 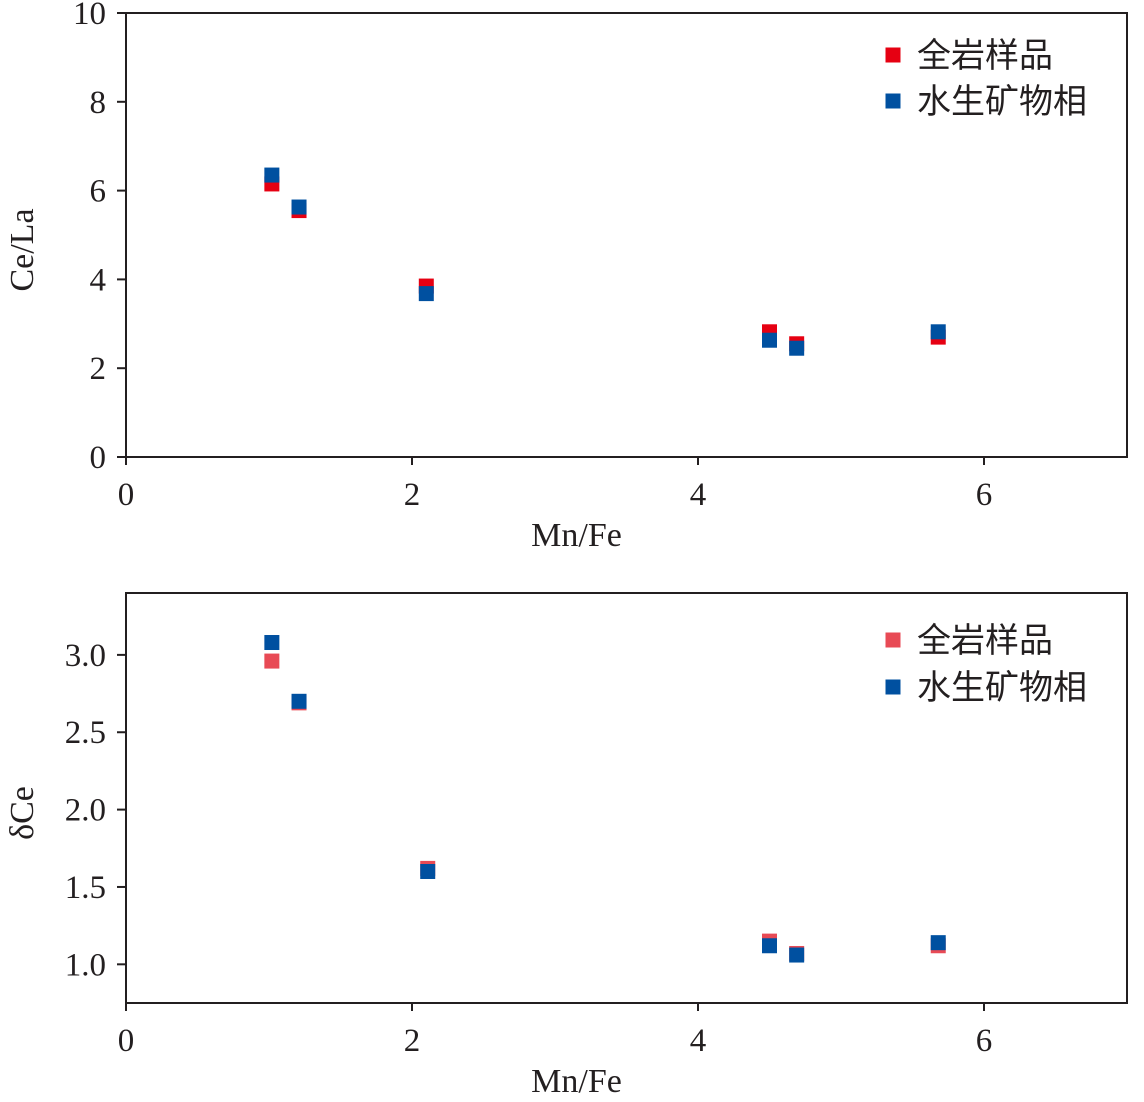 What do you see at coordinates (22, 249) in the screenshot?
I see `y-axis-label: Ce/La` at bounding box center [22, 249].